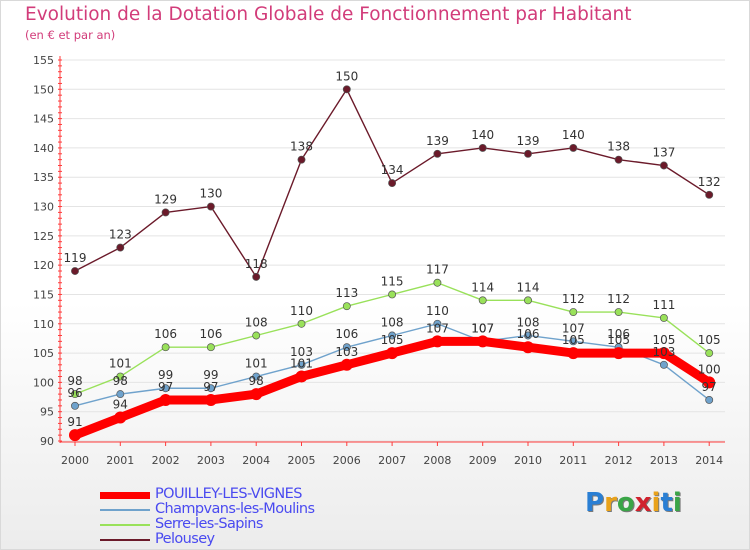 Image resolution: width=750 pixels, height=550 pixels. What do you see at coordinates (211, 460) in the screenshot?
I see `x-tick-label: 2003` at bounding box center [211, 460].